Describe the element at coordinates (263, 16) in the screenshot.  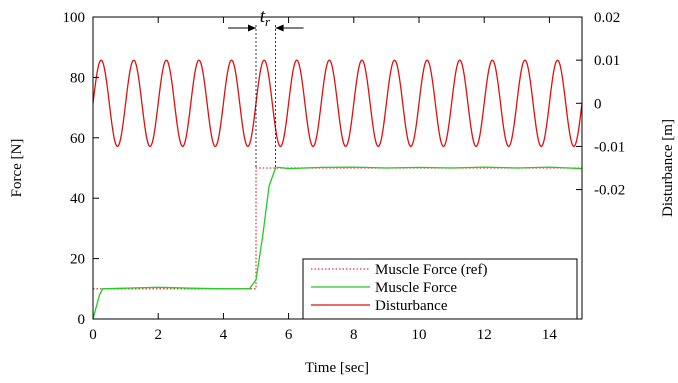
I see `rise-time-label-base: t` at that location.